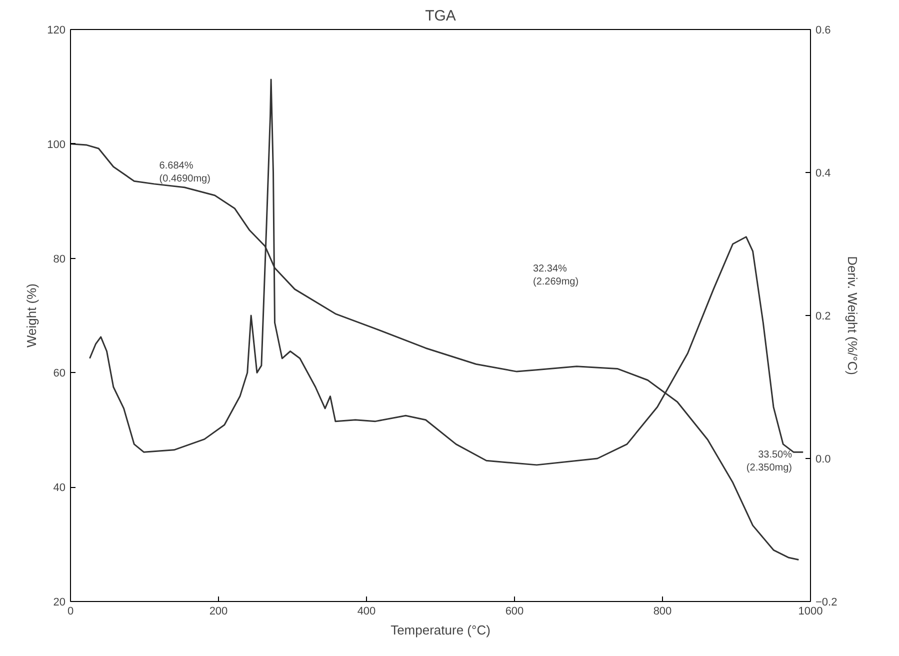 The height and width of the screenshot is (656, 899). I want to click on y-tick-label: 40, so click(59, 488).